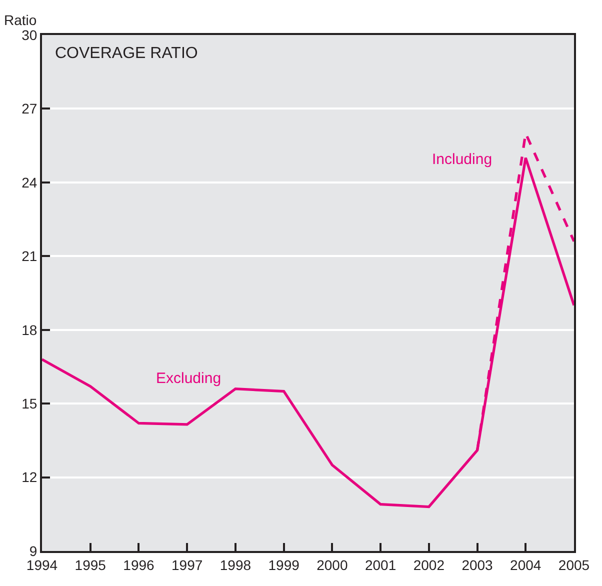  I want to click on series-label: Including, so click(462, 159).